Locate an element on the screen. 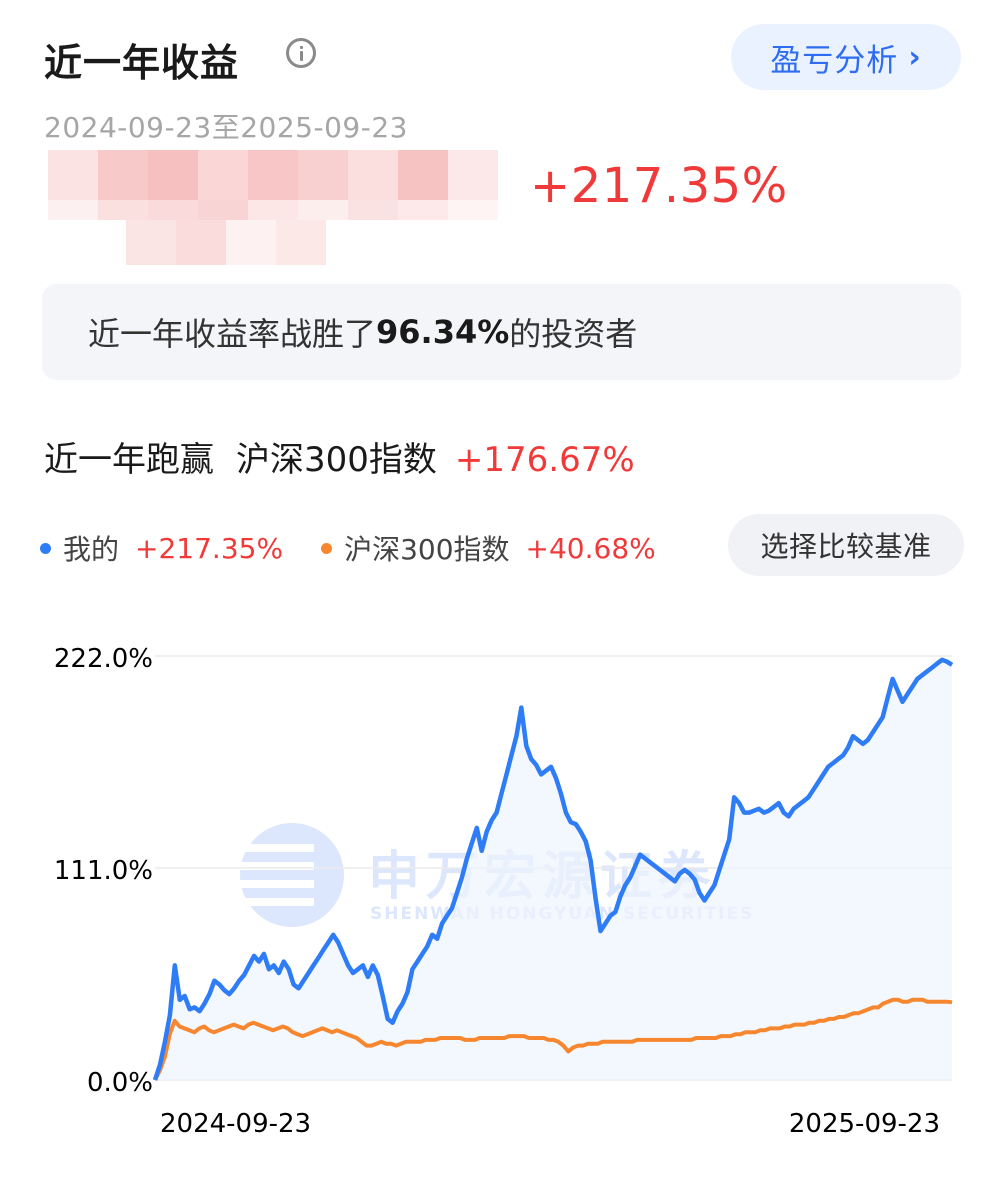 The image size is (1004, 1190). select-benchmark-button: 选择比较基准 is located at coordinates (846, 545).